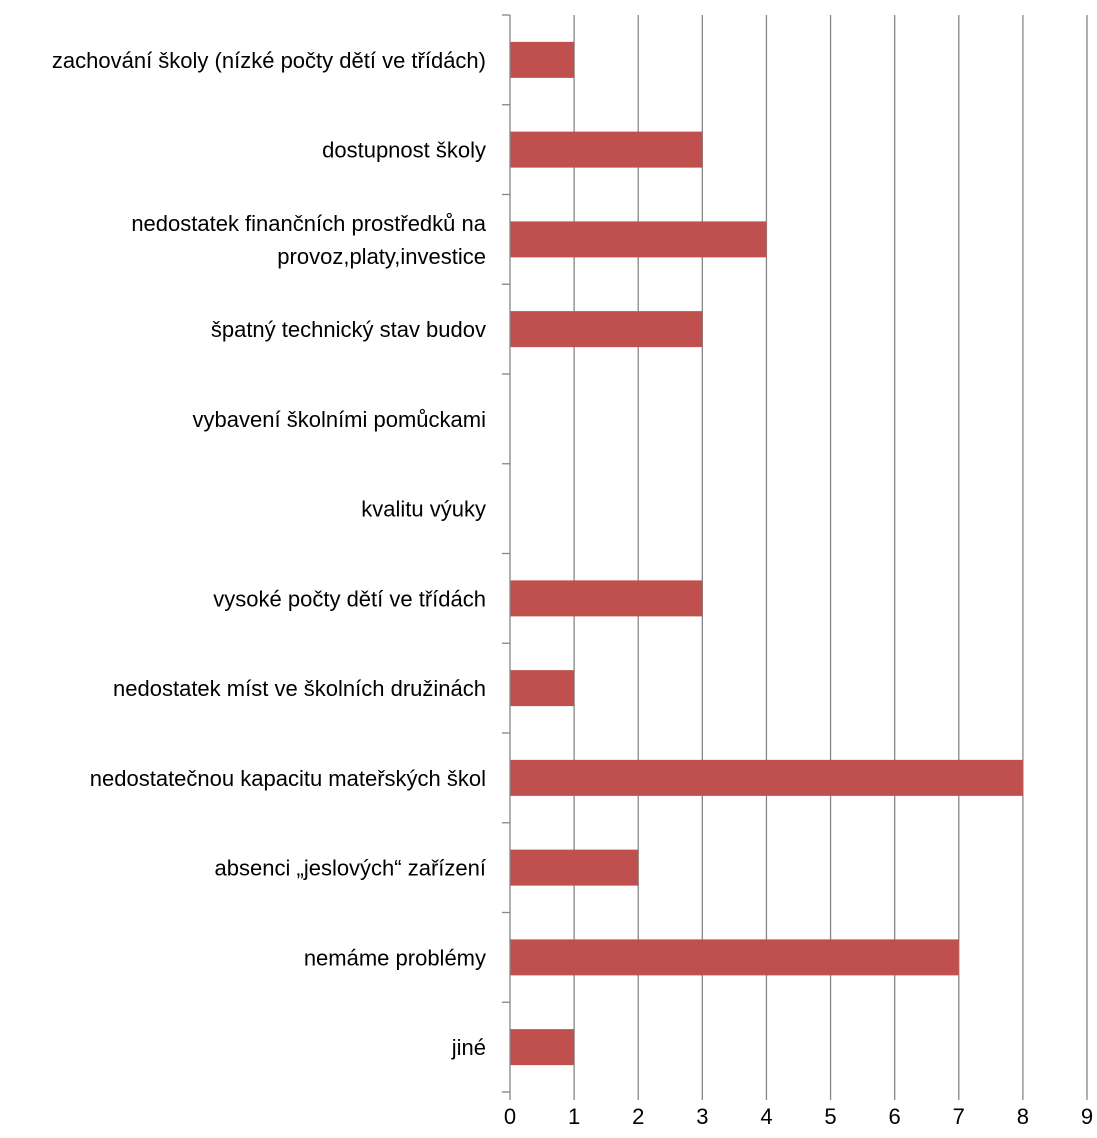 This screenshot has width=1097, height=1138. I want to click on category-label-line: provoz,platy,investice, so click(381, 256).